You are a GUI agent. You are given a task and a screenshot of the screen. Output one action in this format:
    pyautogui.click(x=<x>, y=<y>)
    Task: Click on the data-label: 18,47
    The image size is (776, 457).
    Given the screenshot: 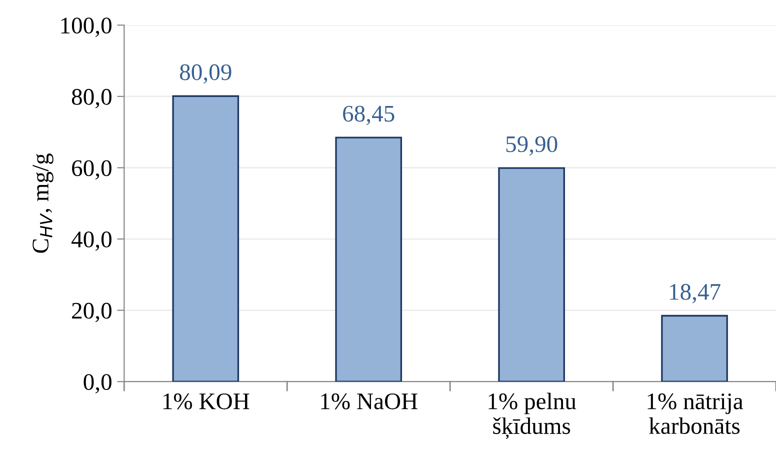 What is the action you would take?
    pyautogui.click(x=695, y=294)
    